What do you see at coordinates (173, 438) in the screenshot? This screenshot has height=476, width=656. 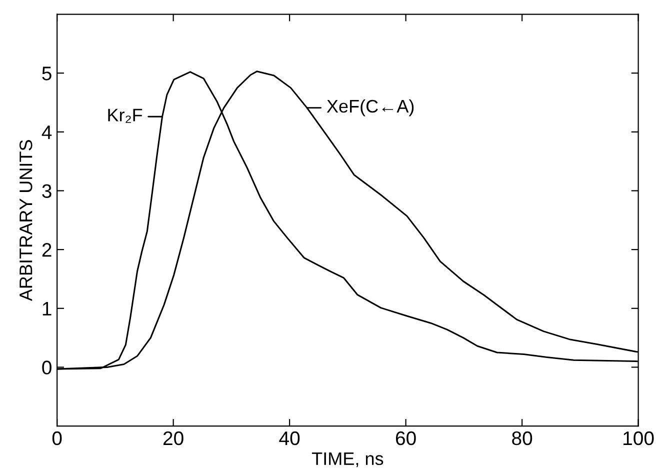 I see `x-tick-label: 20` at bounding box center [173, 438].